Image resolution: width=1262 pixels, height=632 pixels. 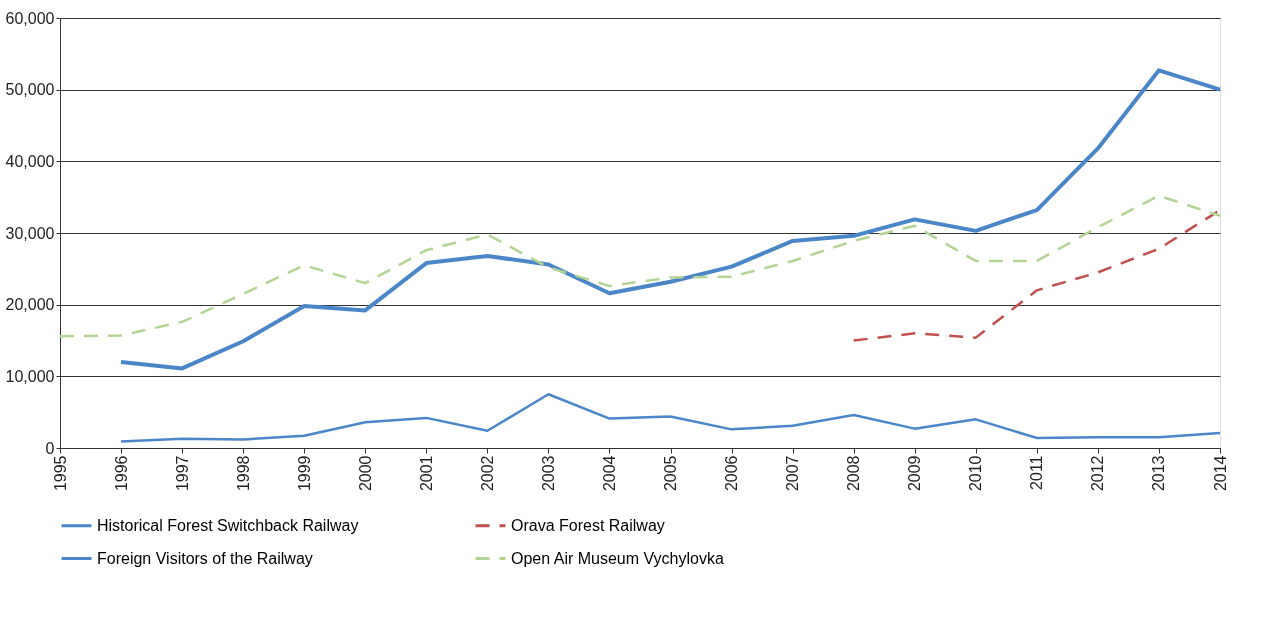 What do you see at coordinates (671, 473) in the screenshot?
I see `x-tick-label: 2005` at bounding box center [671, 473].